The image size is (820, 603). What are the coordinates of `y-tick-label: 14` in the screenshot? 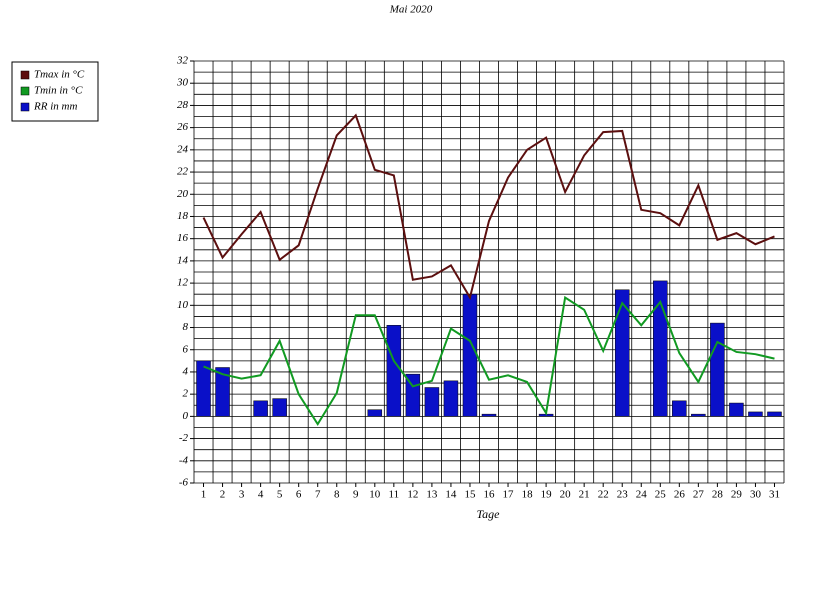 It's located at (183, 260).